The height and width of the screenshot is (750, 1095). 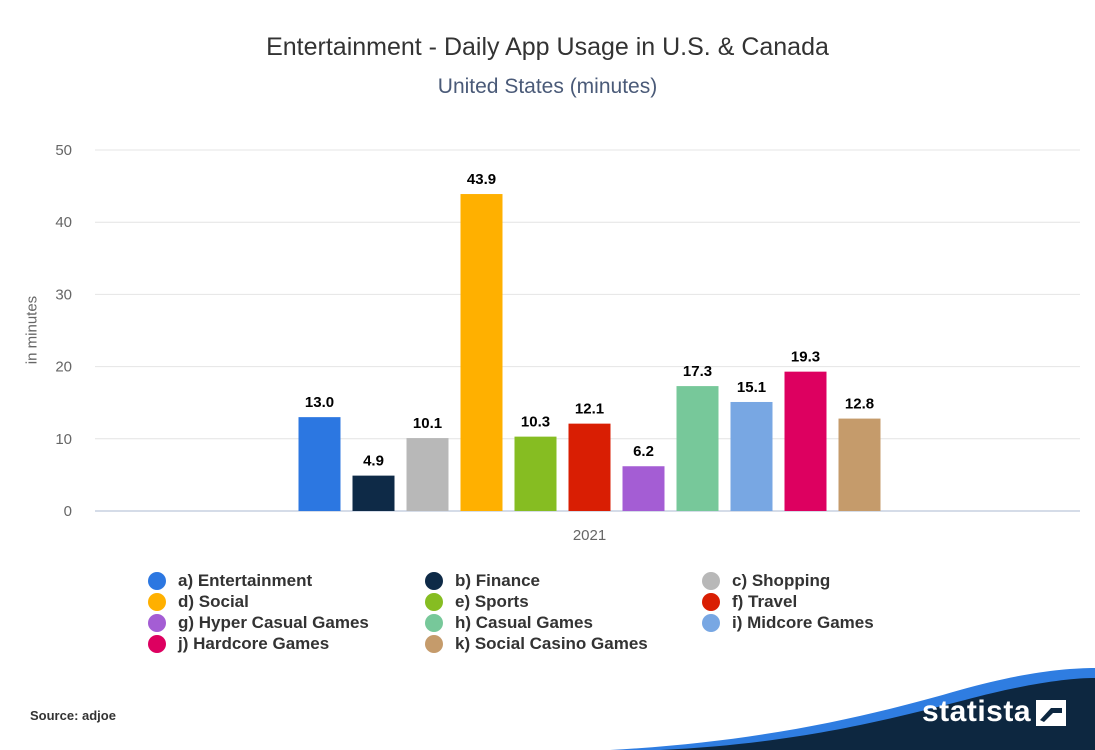 I want to click on y-tick-label: 30, so click(x=63, y=294).